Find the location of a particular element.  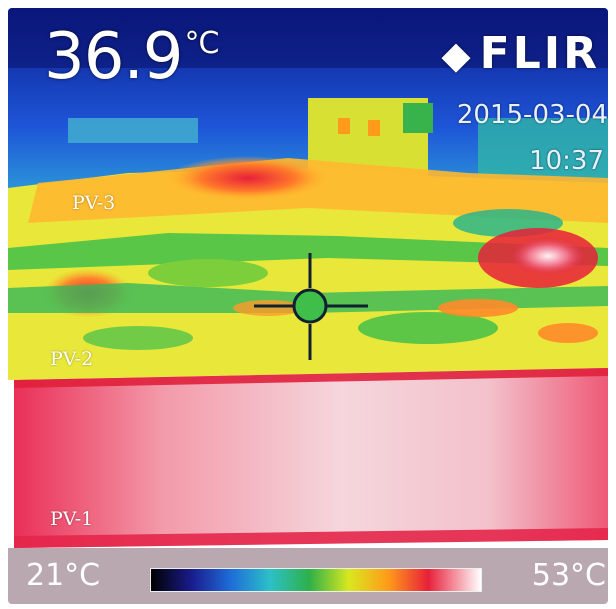

color-scale-gradient is located at coordinates (316, 580).